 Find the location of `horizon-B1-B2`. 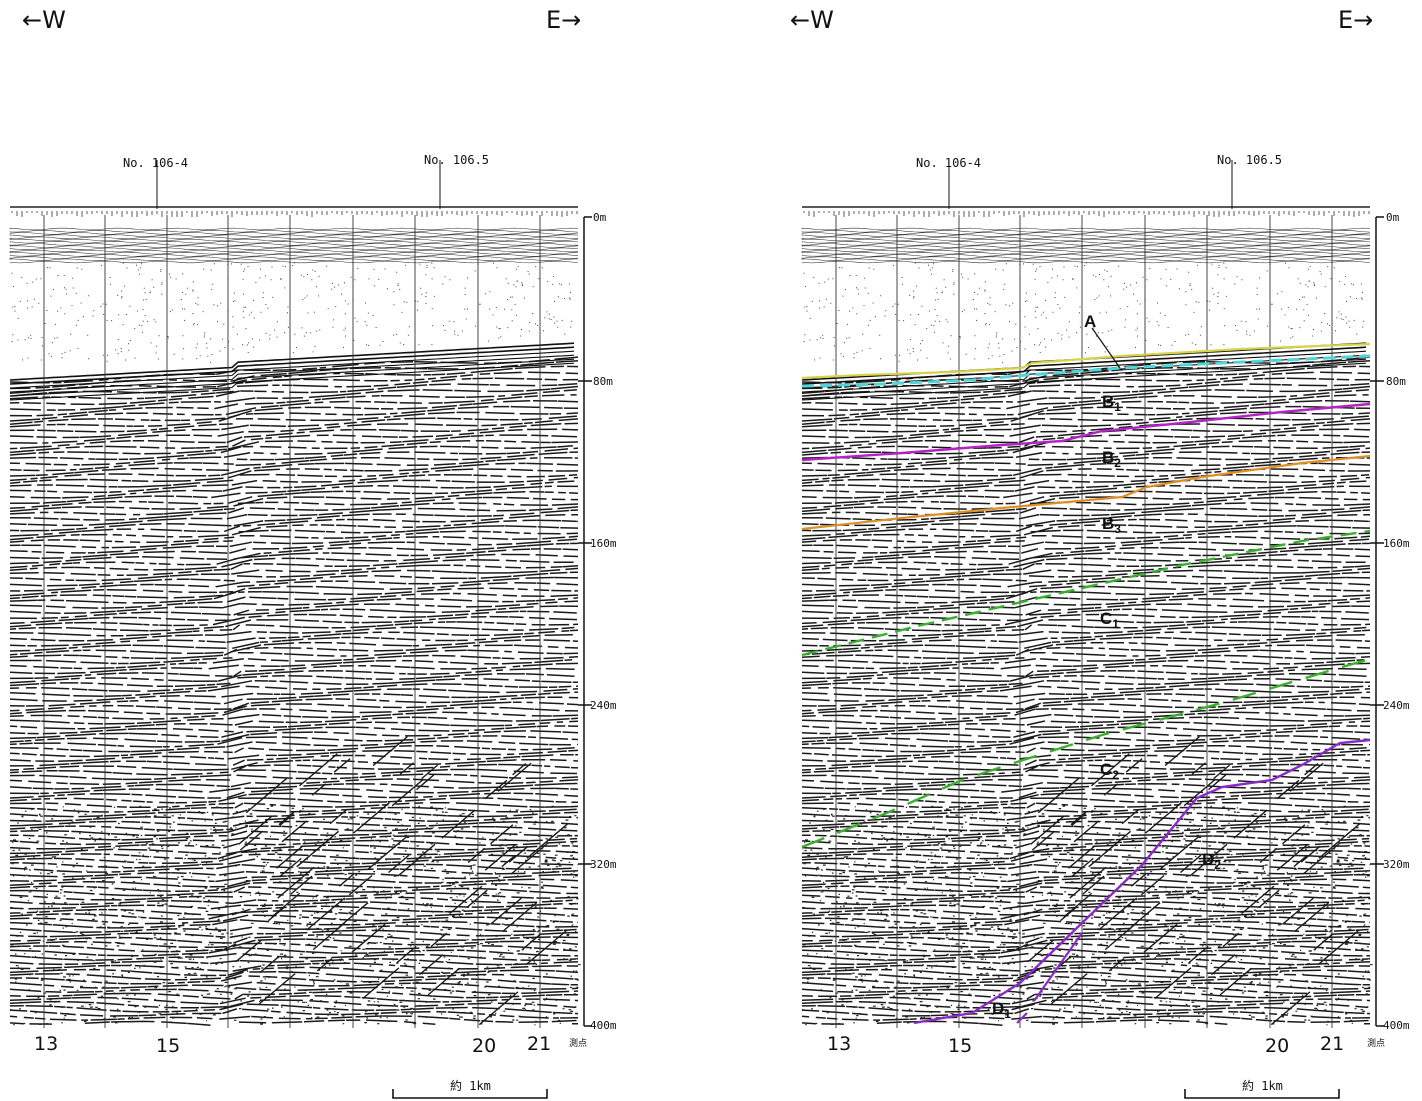

horizon-B1-B2 is located at coordinates (1086, 432).